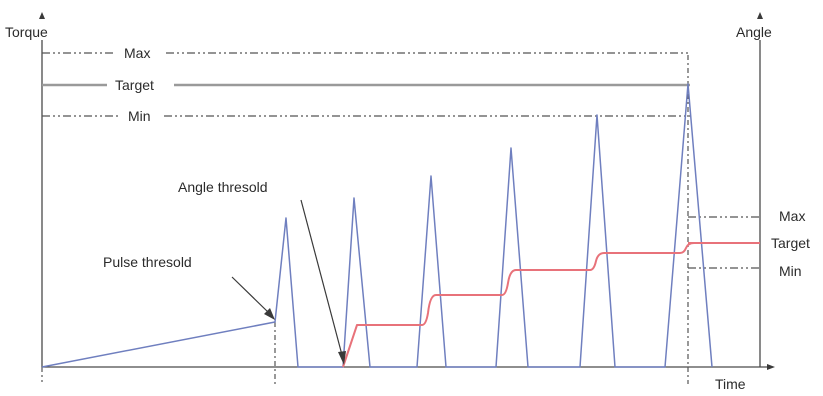 The image size is (823, 396). Describe the element at coordinates (790, 243) in the screenshot. I see `angle-target-label: Target` at that location.